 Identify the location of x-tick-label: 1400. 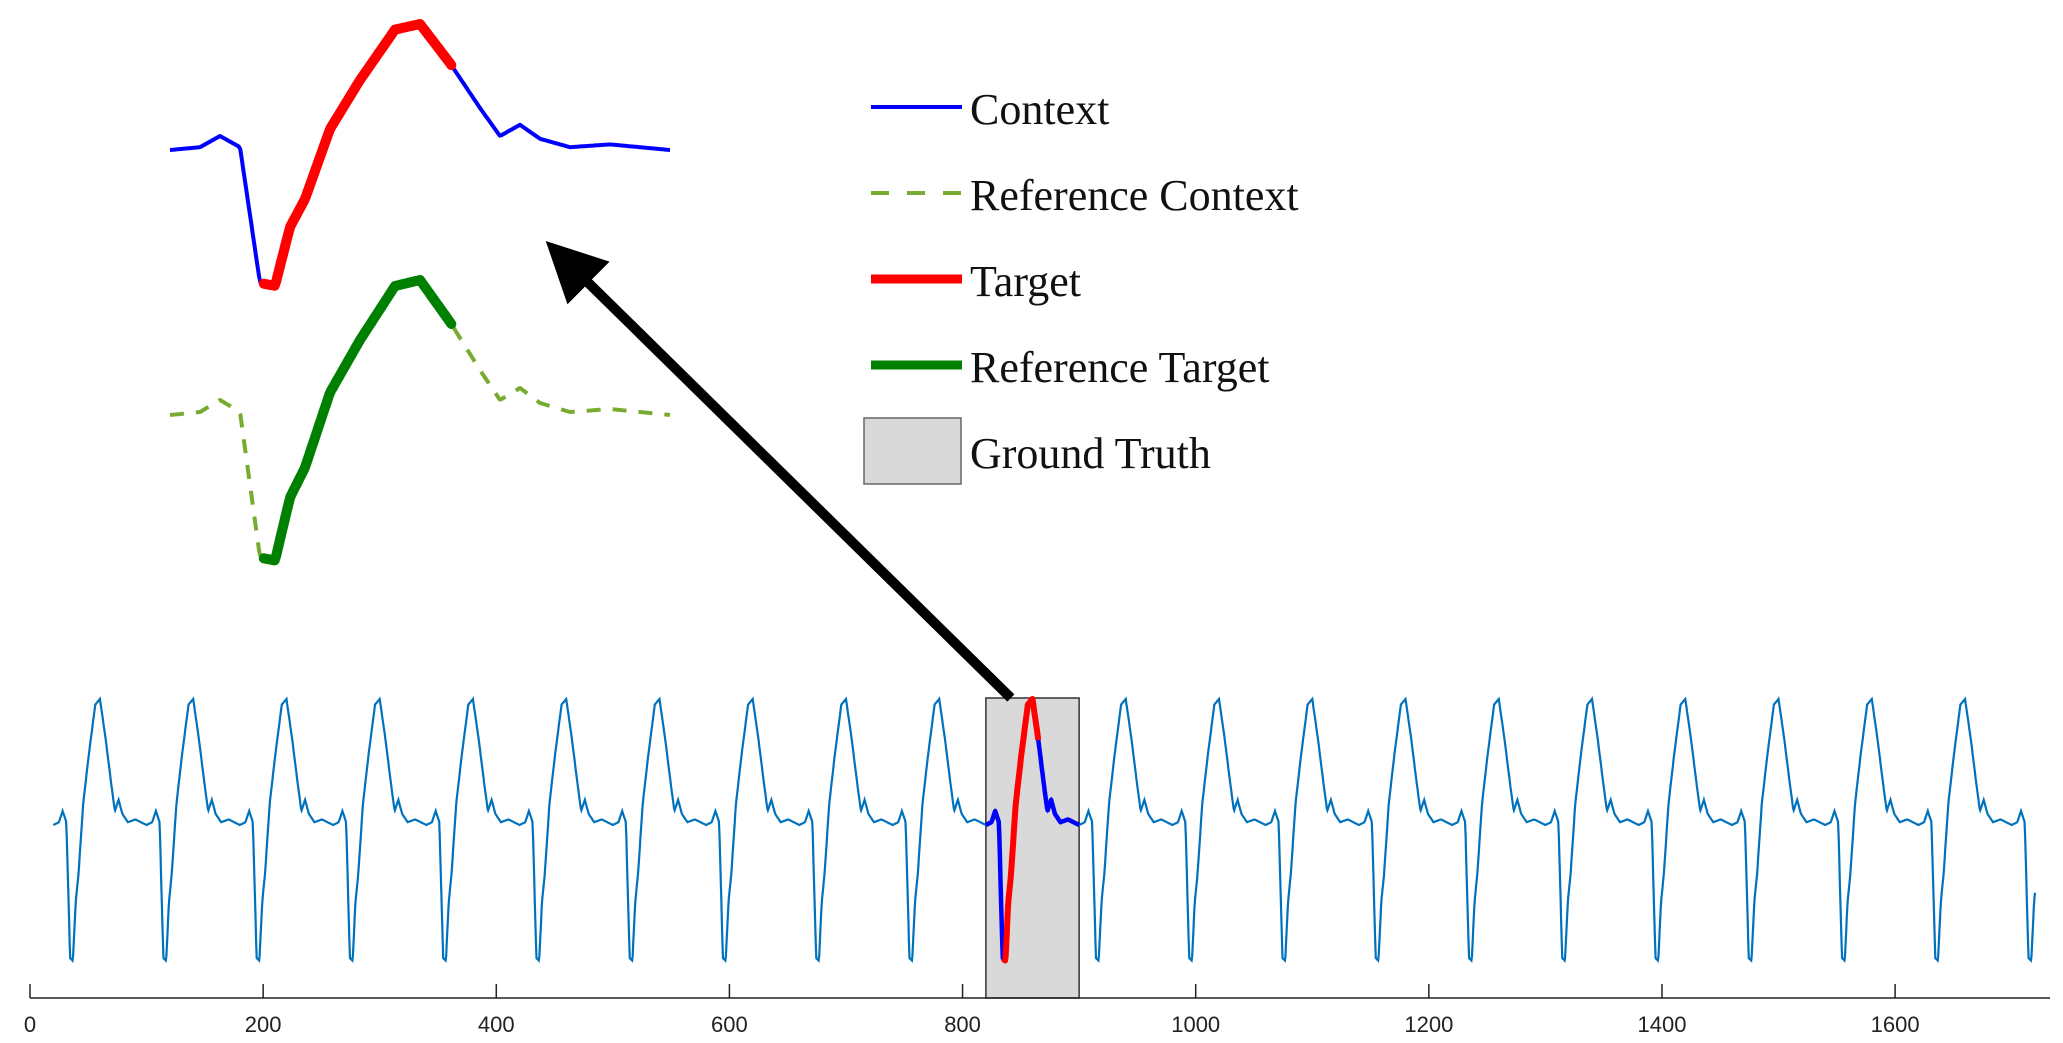
(1662, 1024).